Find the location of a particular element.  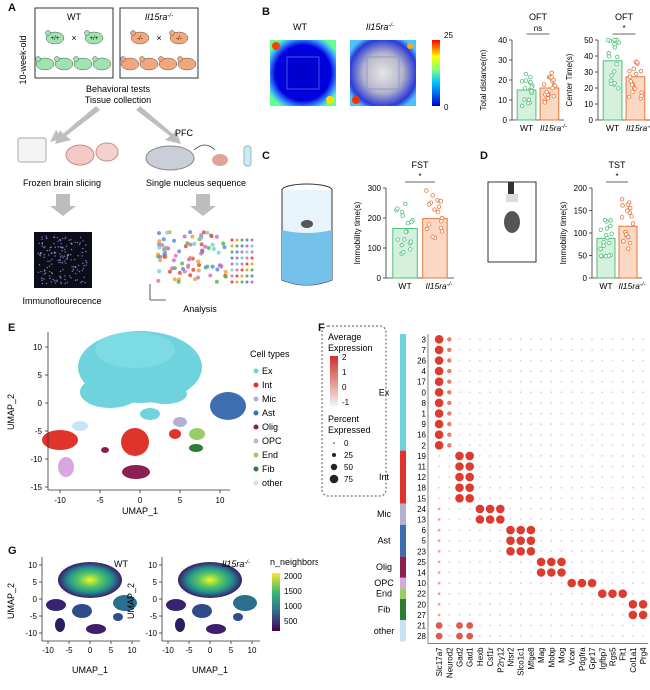

panel-label-c: C is located at coordinates (266, 156).